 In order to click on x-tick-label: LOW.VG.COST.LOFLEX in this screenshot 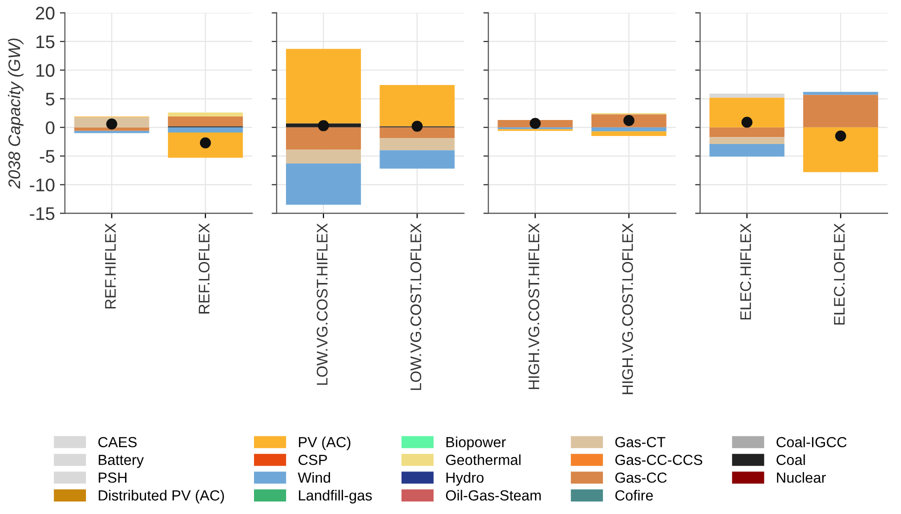, I will do `click(416, 306)`.